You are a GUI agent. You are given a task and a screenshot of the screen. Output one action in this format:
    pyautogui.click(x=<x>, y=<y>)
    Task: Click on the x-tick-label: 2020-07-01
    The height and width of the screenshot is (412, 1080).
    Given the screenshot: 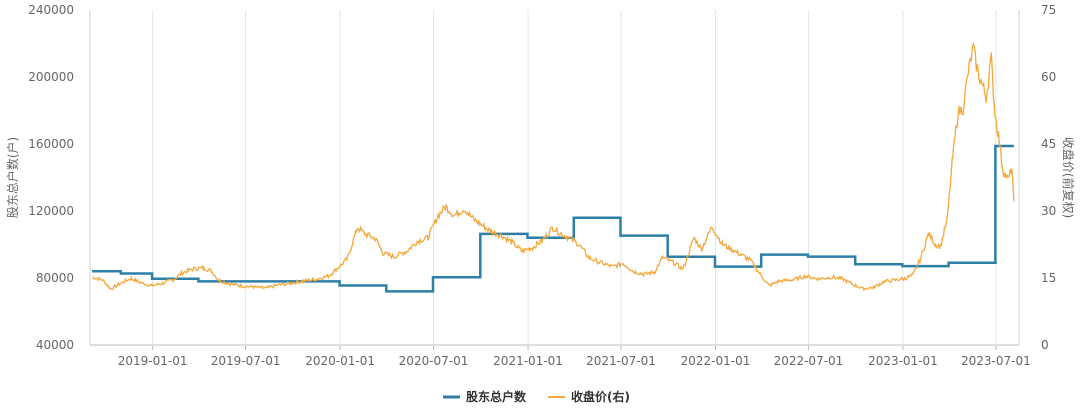 What is the action you would take?
    pyautogui.click(x=434, y=361)
    